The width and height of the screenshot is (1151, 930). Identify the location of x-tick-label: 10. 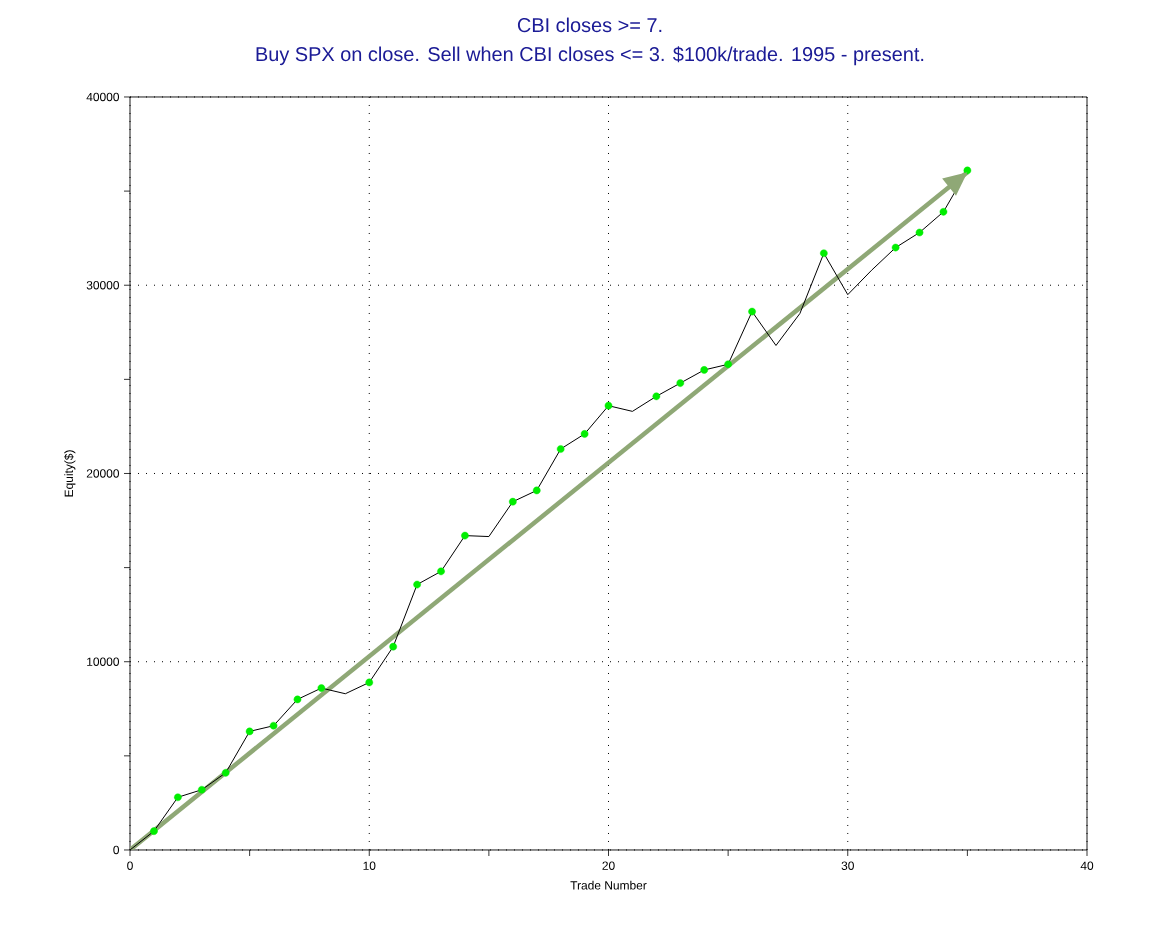
(369, 865).